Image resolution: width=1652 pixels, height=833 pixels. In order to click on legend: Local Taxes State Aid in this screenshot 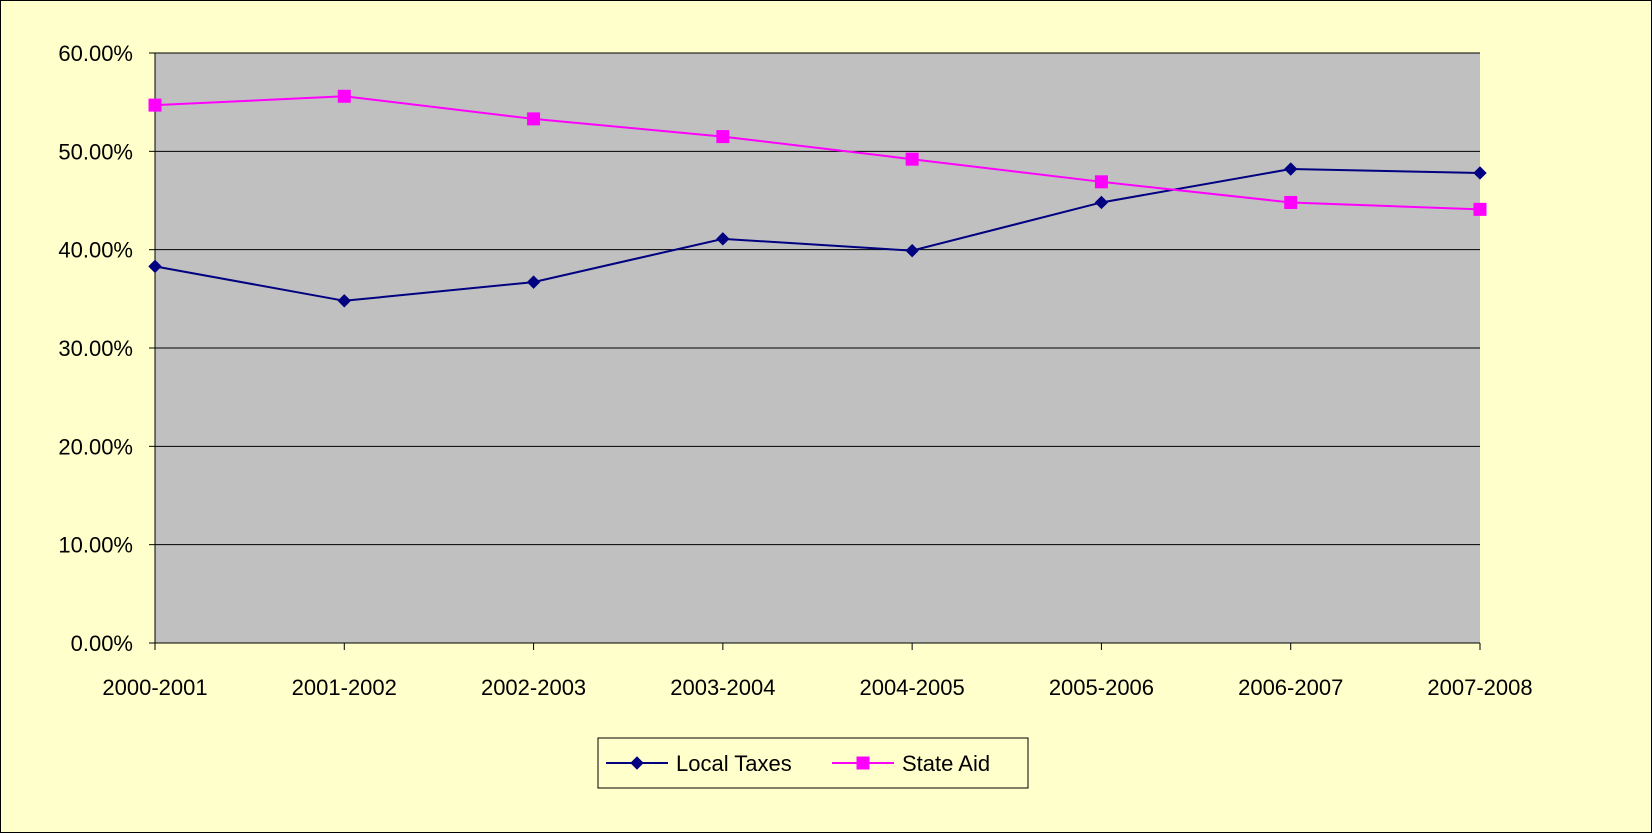, I will do `click(813, 763)`.